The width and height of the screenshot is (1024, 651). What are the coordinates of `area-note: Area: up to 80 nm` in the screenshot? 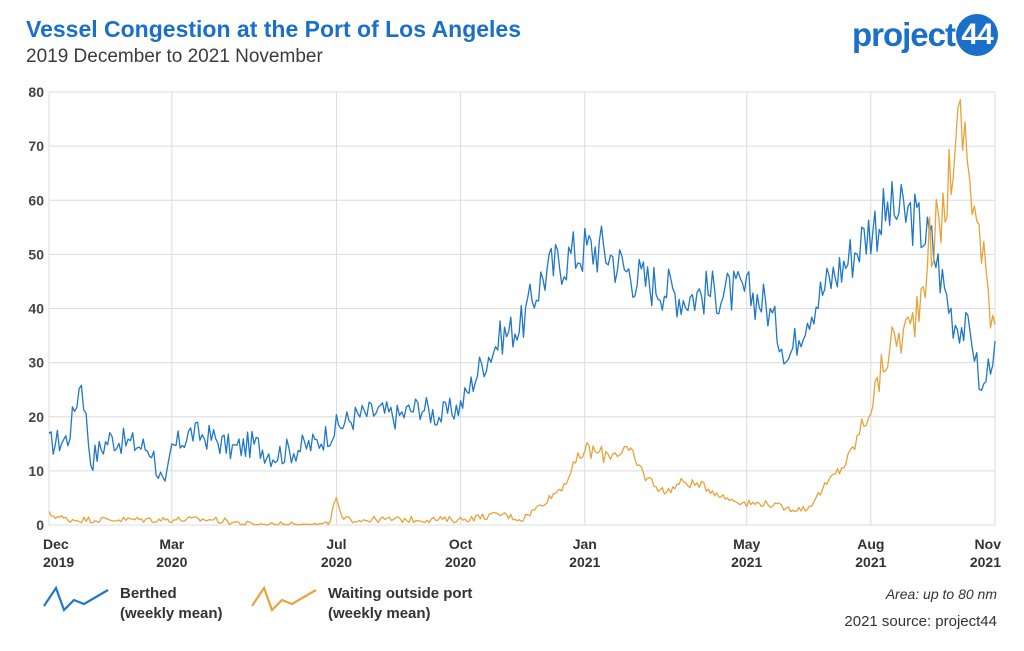 It's located at (941, 594).